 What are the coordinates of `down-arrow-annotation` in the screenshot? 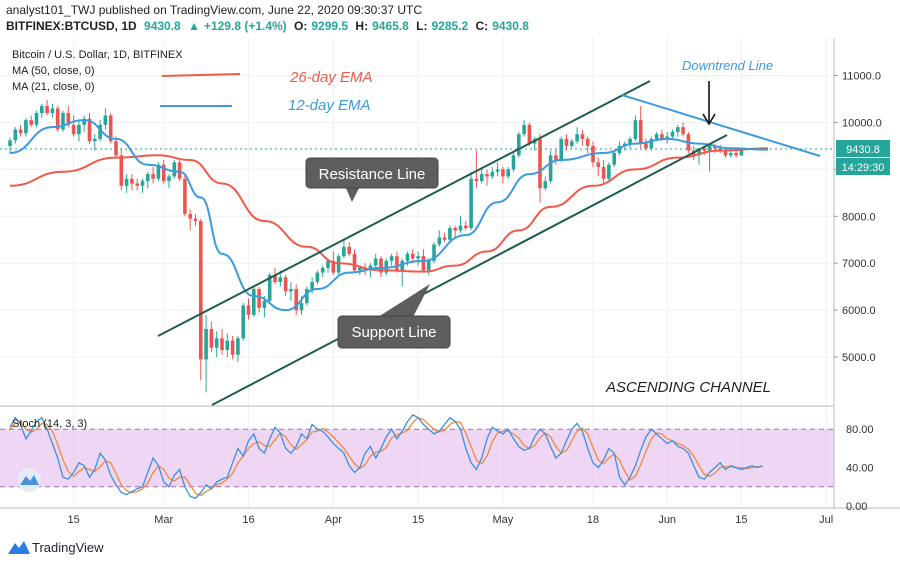 It's located at (709, 103).